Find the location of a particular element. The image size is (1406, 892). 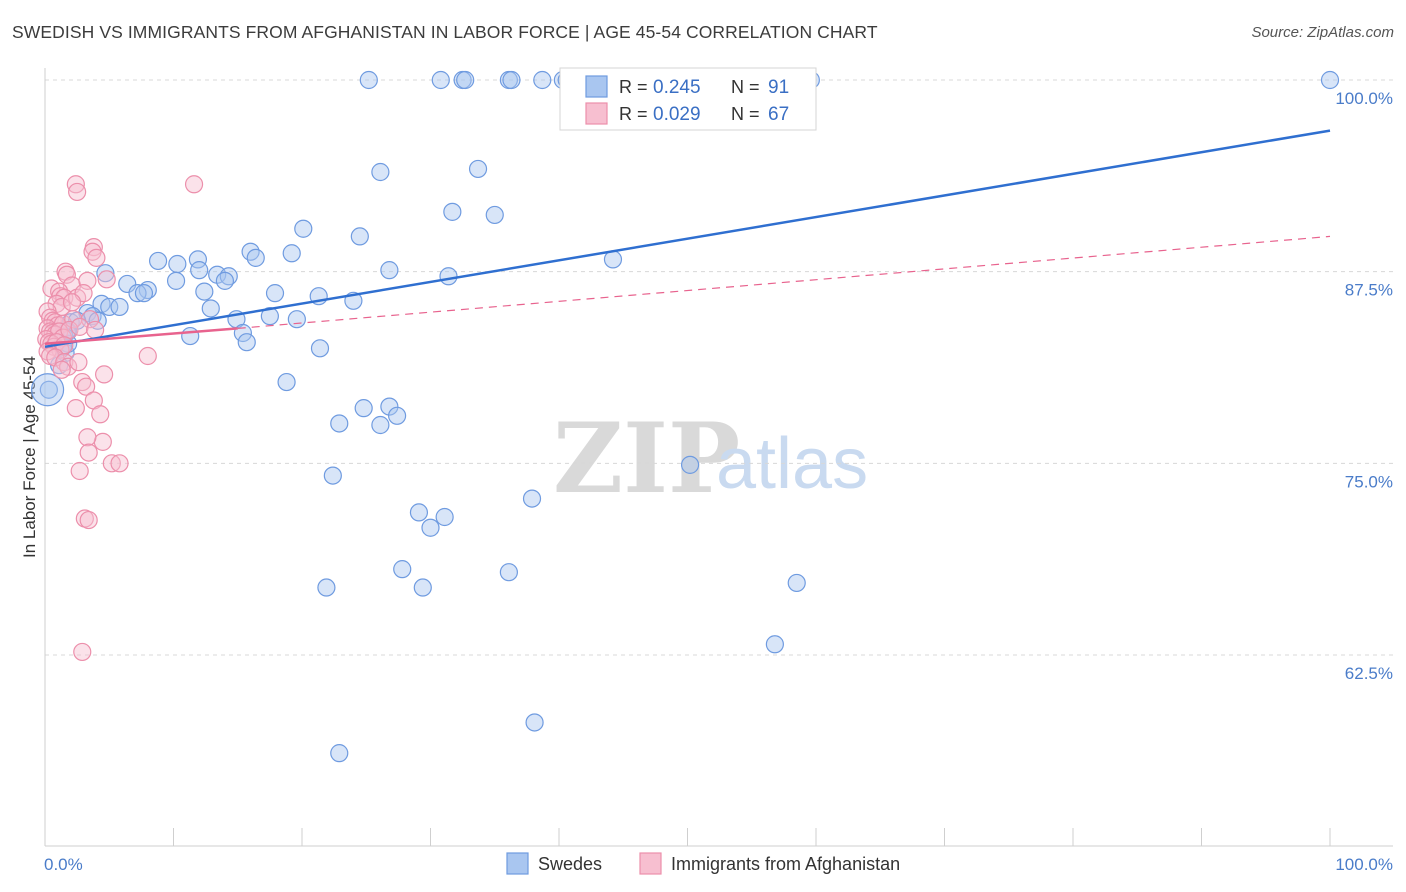

x-tick-label-max: 100.0% is located at coordinates (1364, 864).